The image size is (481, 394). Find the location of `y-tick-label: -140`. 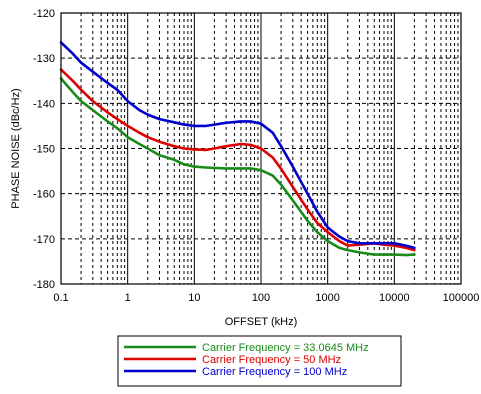

y-tick-label: -140 is located at coordinates (44, 104).